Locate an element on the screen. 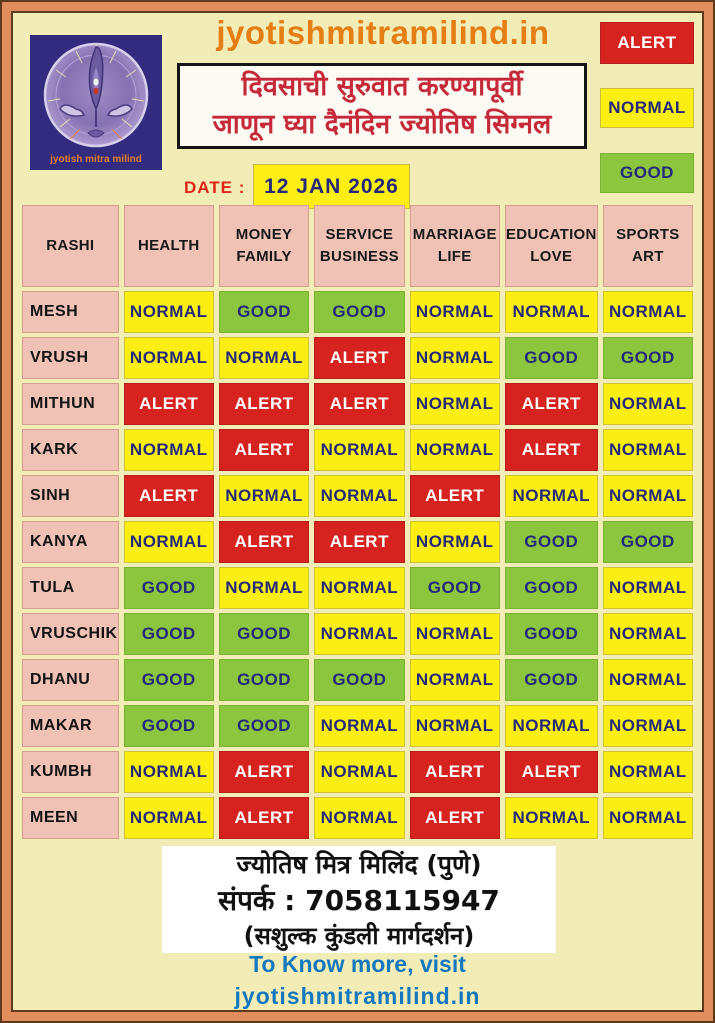  rashi-cell-dhanu: DHANU is located at coordinates (70, 680).